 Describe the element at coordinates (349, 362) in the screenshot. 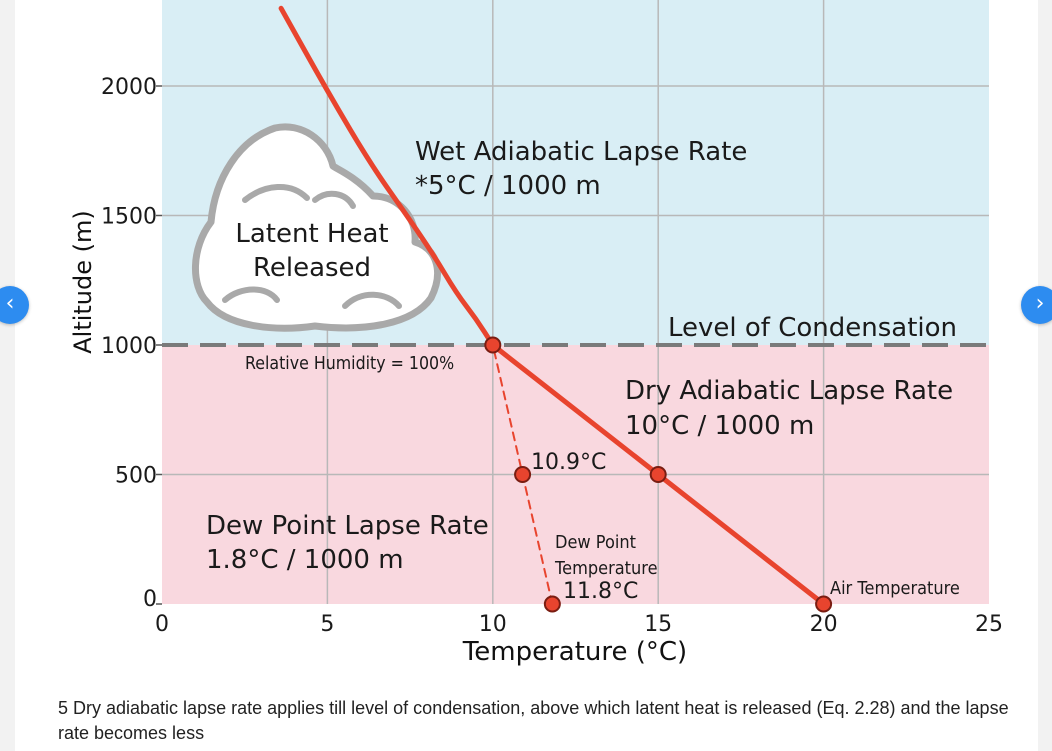

I see `humidity-label: Relative Humidity = 100%` at that location.